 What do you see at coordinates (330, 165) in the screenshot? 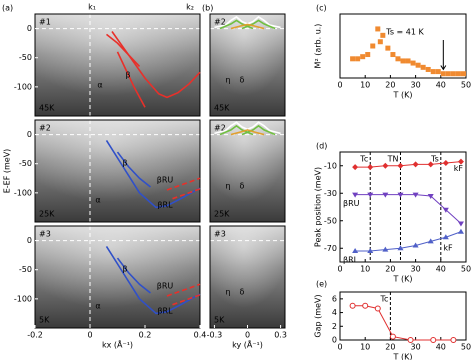
I see `y-tick-label: -10` at bounding box center [330, 165].